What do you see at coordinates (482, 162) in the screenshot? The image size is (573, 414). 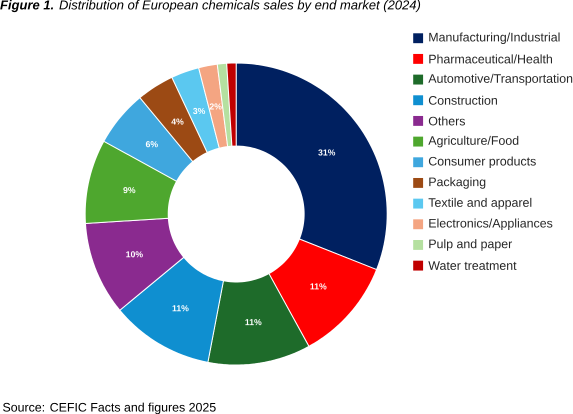 I see `legend-label: Consumer products` at bounding box center [482, 162].